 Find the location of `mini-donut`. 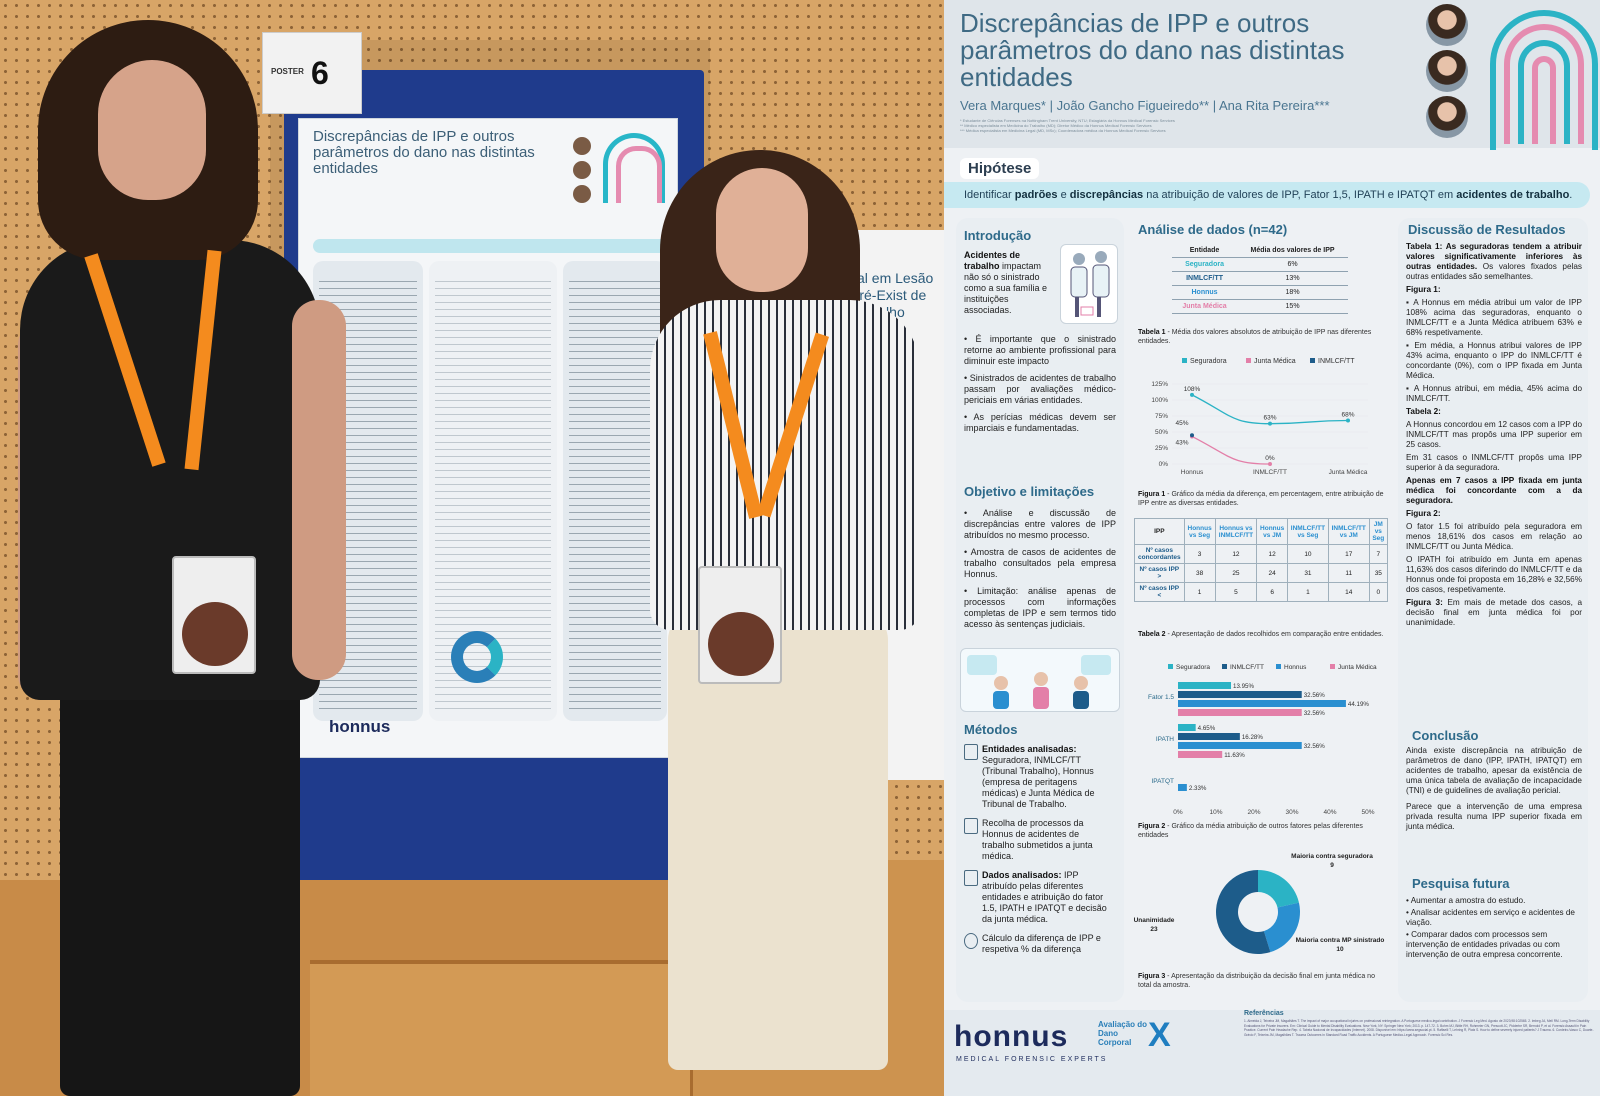

mini-donut is located at coordinates (477, 657).